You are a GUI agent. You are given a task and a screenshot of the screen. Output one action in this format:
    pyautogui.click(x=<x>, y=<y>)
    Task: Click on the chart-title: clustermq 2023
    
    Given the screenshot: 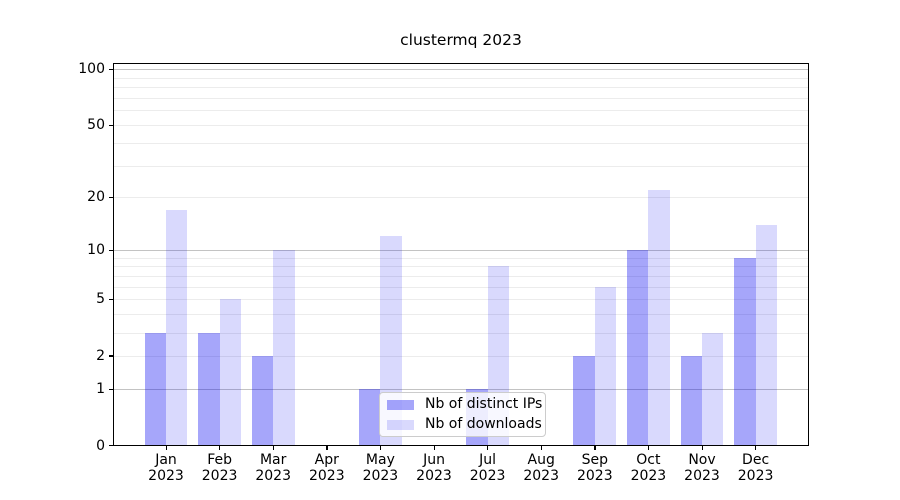 What is the action you would take?
    pyautogui.click(x=461, y=40)
    